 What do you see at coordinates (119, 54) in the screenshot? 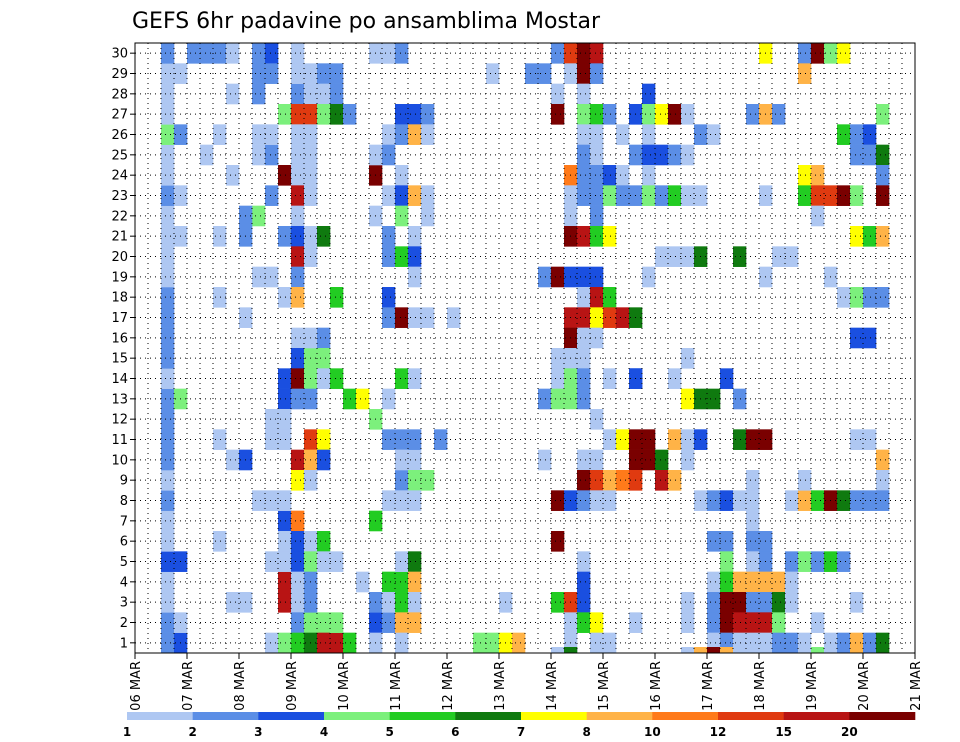
I see `y-tick-label: 30` at bounding box center [119, 54].